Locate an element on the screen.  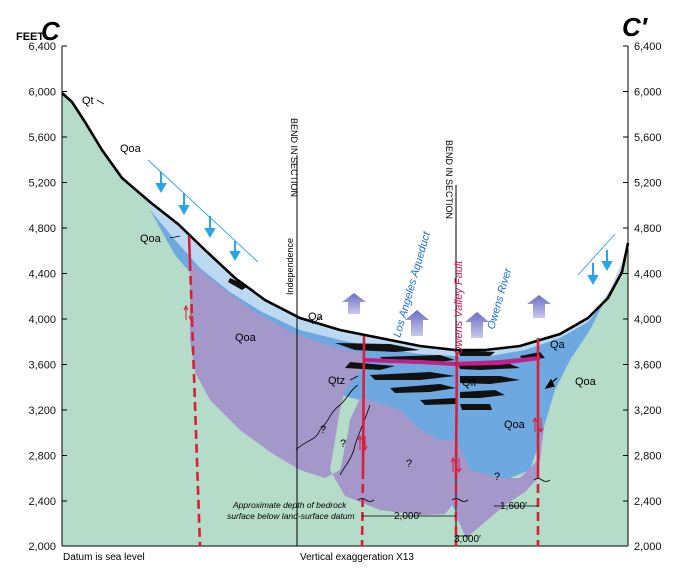
unit-qoa-3: Qoa is located at coordinates (246, 338).